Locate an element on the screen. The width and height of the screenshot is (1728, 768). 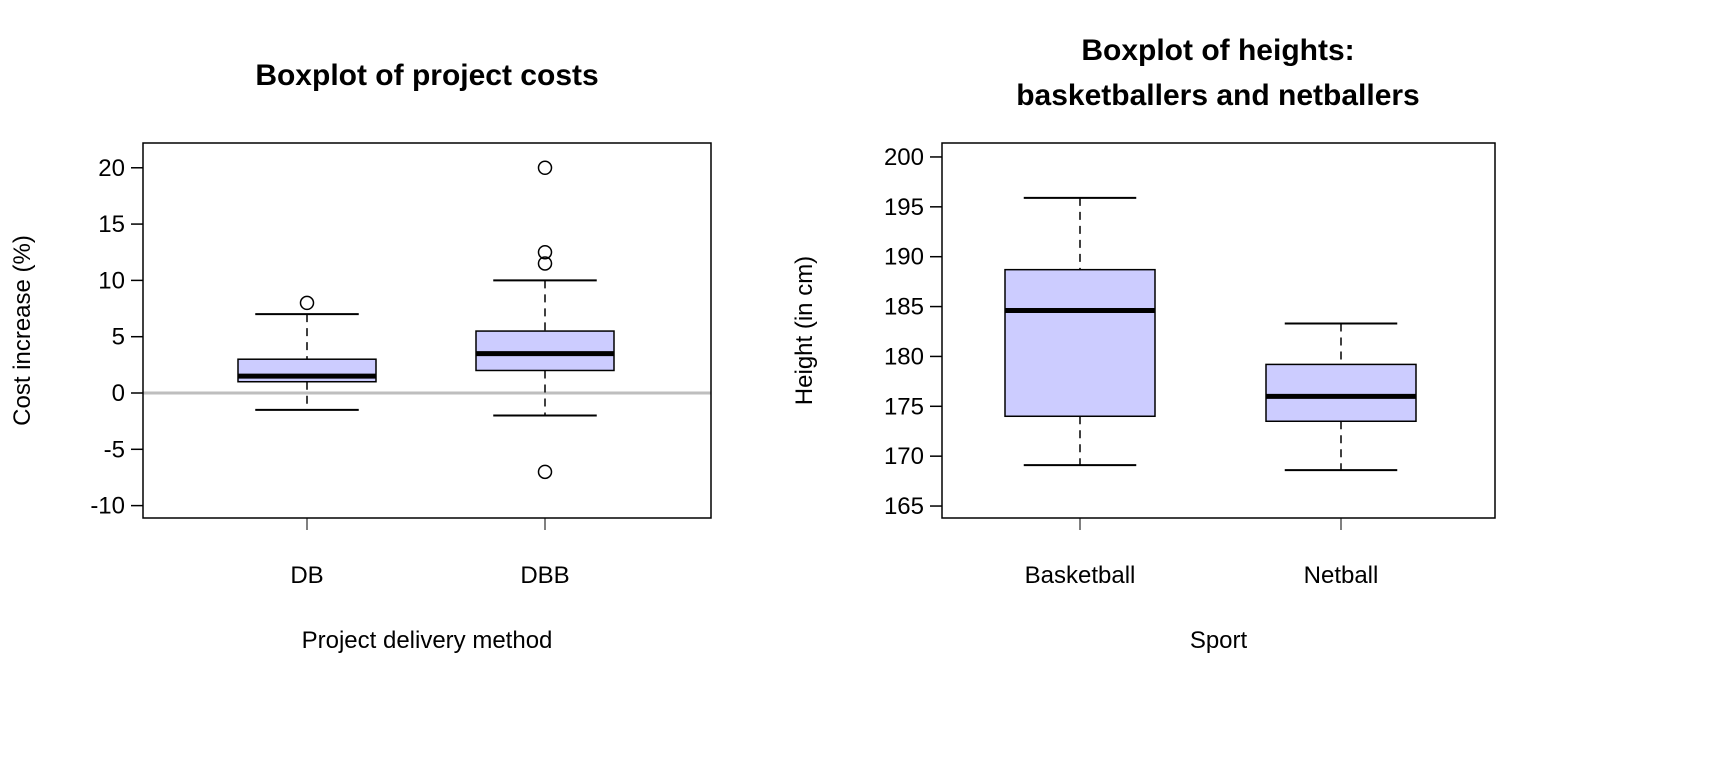
box-Basketball is located at coordinates (1080, 331).